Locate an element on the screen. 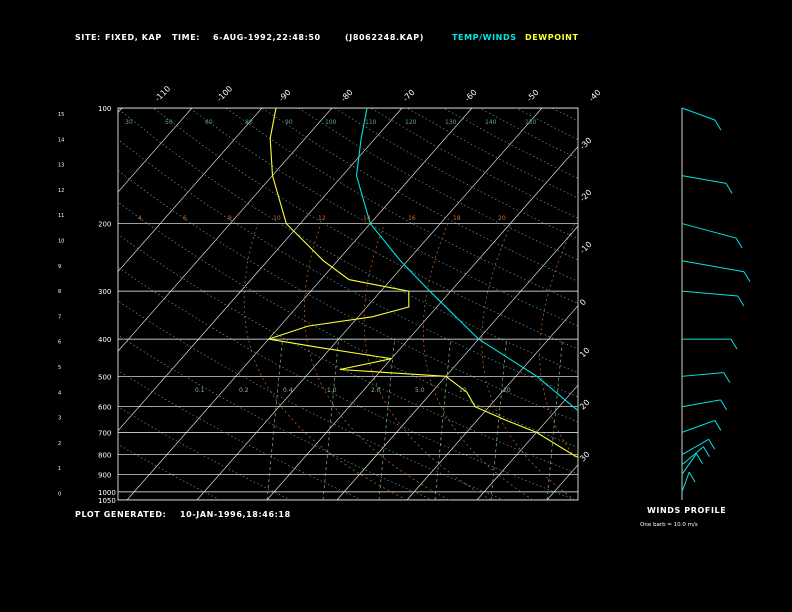 Image resolution: width=792 pixels, height=612 pixels. height-km-label: 1 is located at coordinates (59, 469).